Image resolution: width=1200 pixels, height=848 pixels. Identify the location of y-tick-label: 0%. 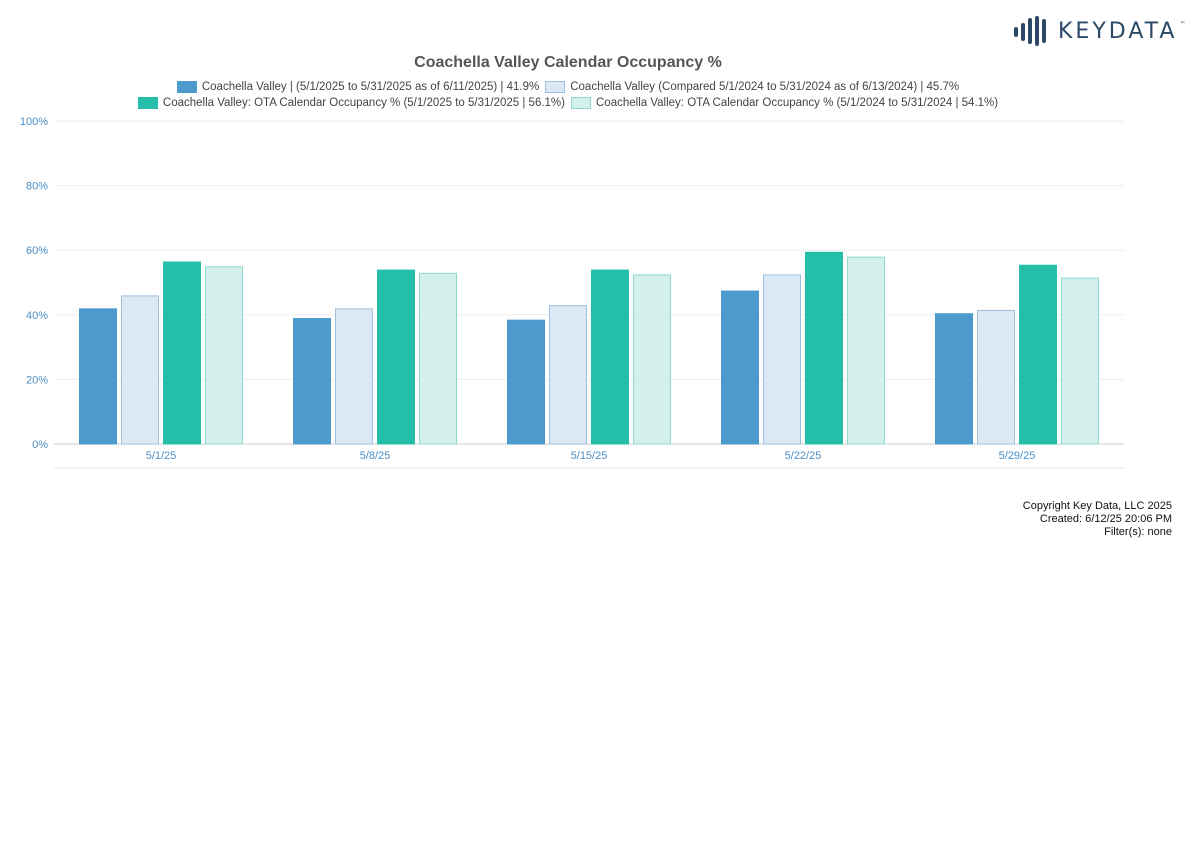
(40, 445).